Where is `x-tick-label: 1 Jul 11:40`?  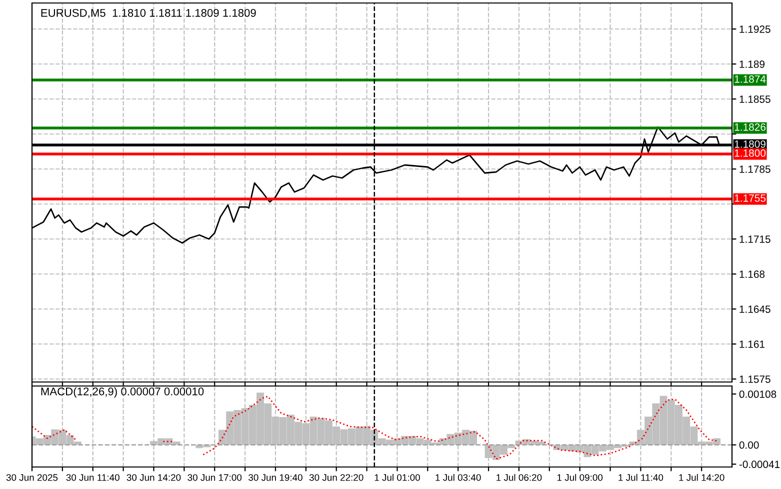 x-tick-label: 1 Jul 11:40 is located at coordinates (641, 477).